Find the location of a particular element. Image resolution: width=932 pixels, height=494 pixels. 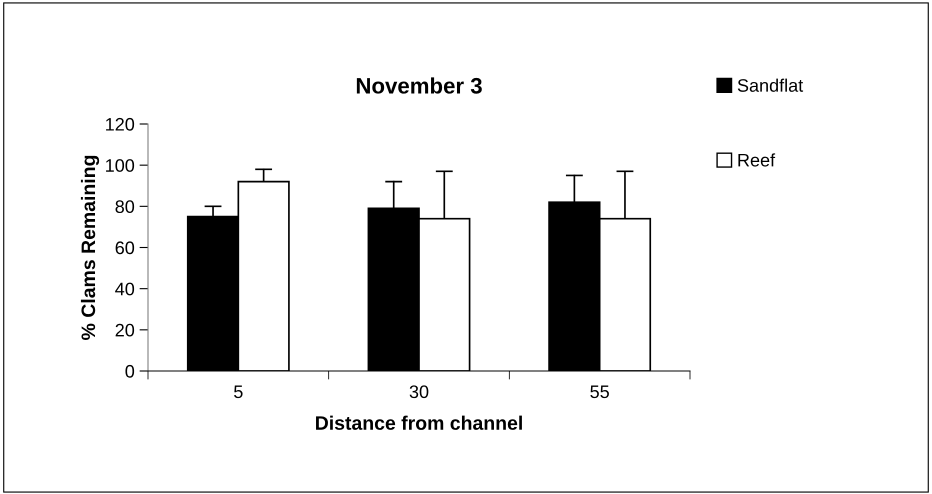

y-tick-label: 0 is located at coordinates (129, 371).